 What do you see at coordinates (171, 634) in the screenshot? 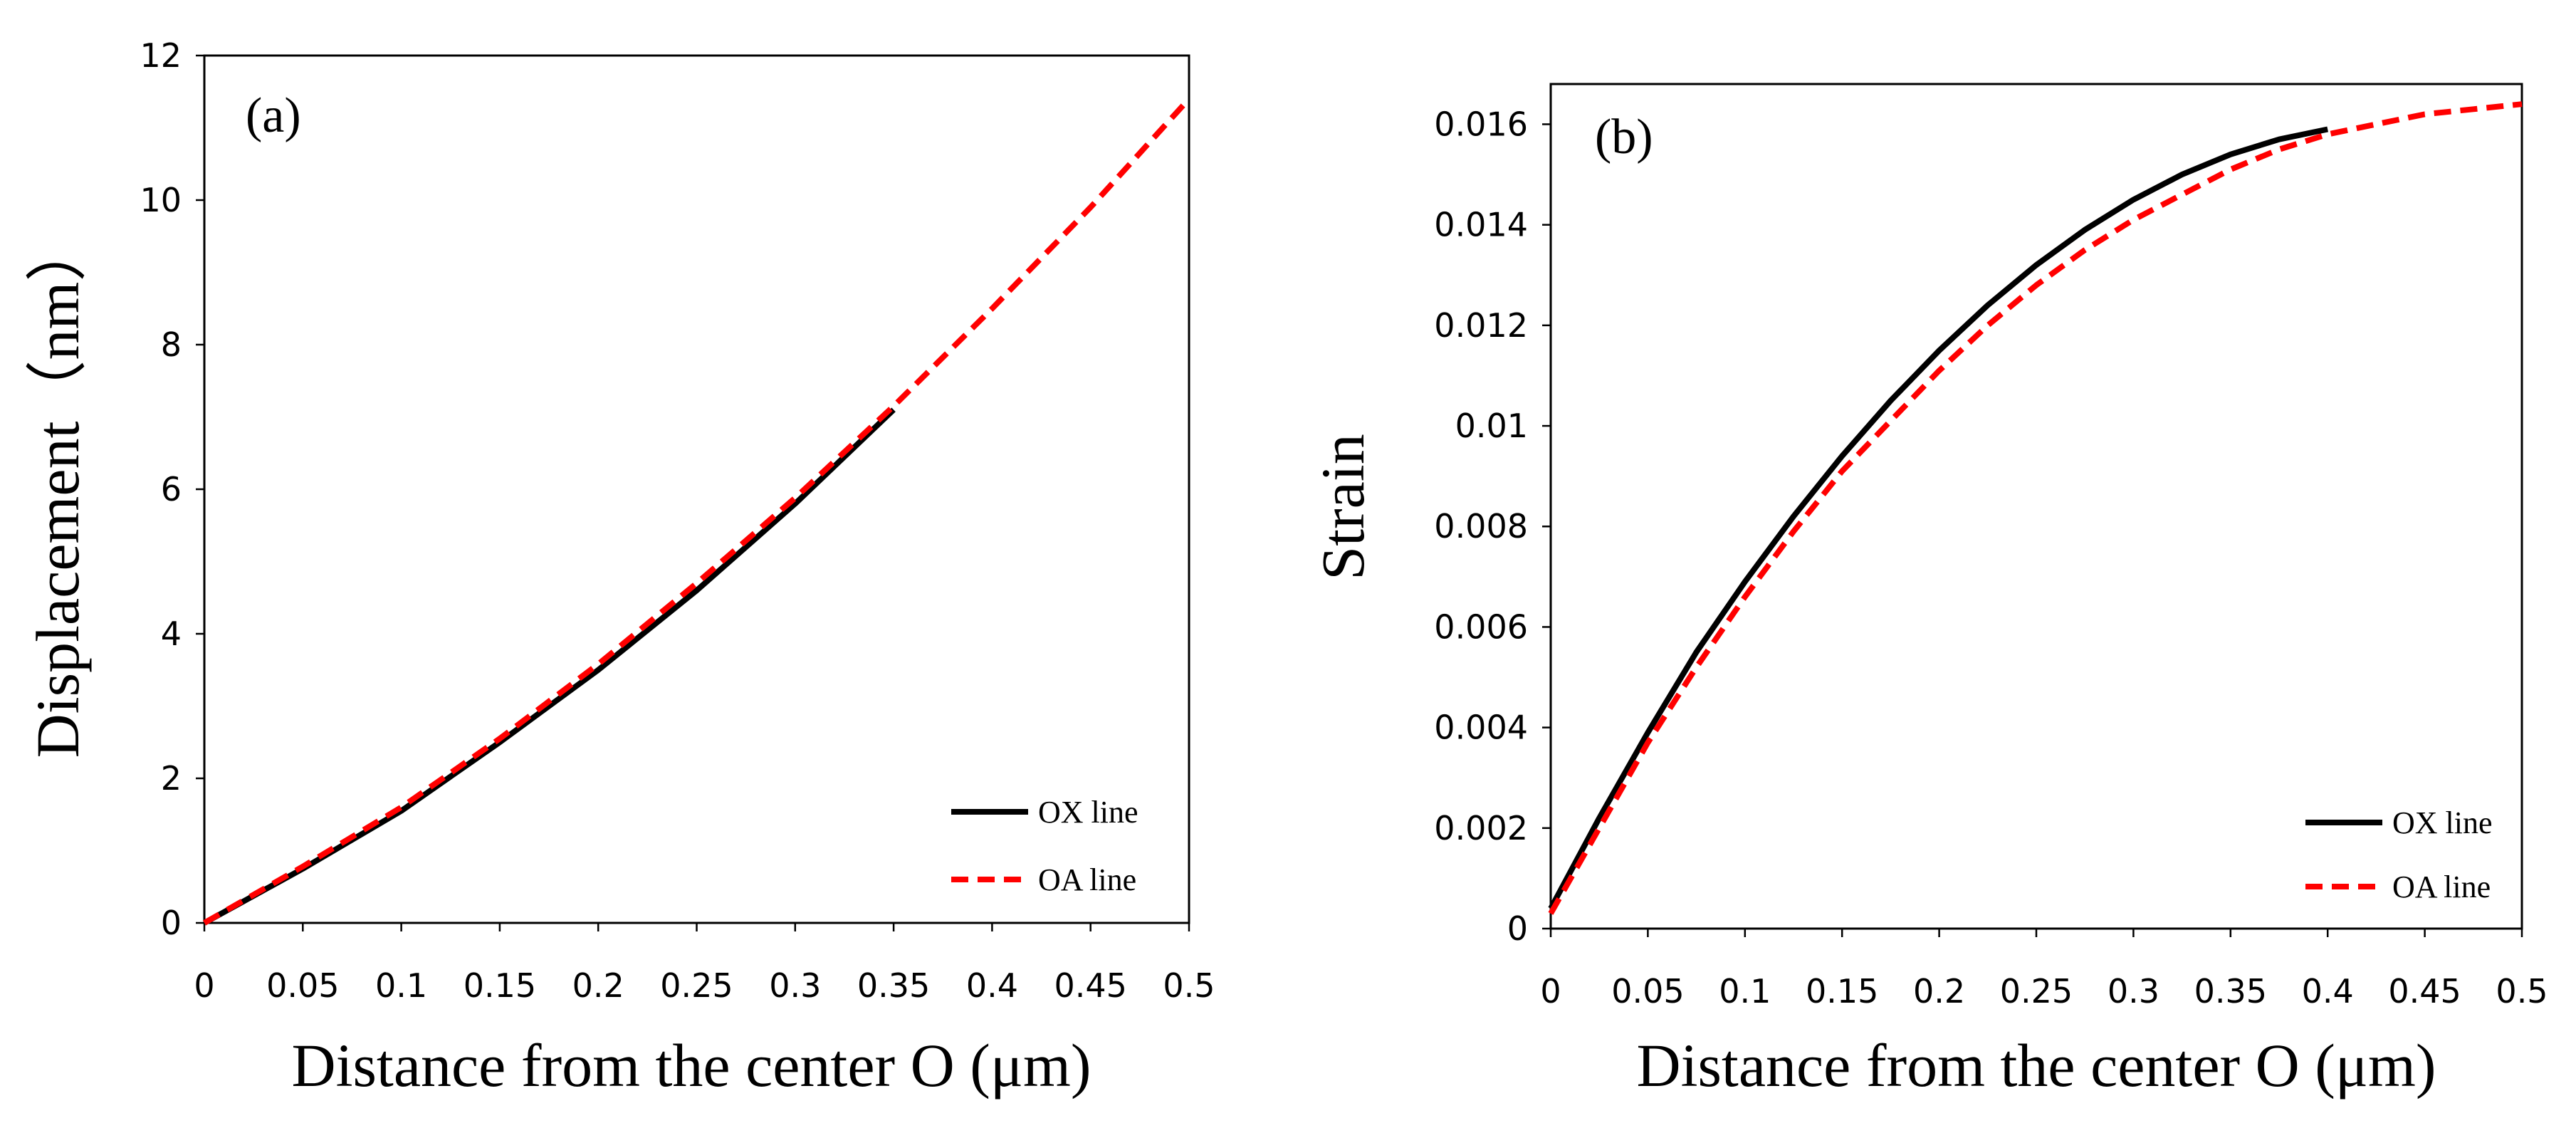
I see `panel-a-y-tick-label: 4` at bounding box center [171, 634].